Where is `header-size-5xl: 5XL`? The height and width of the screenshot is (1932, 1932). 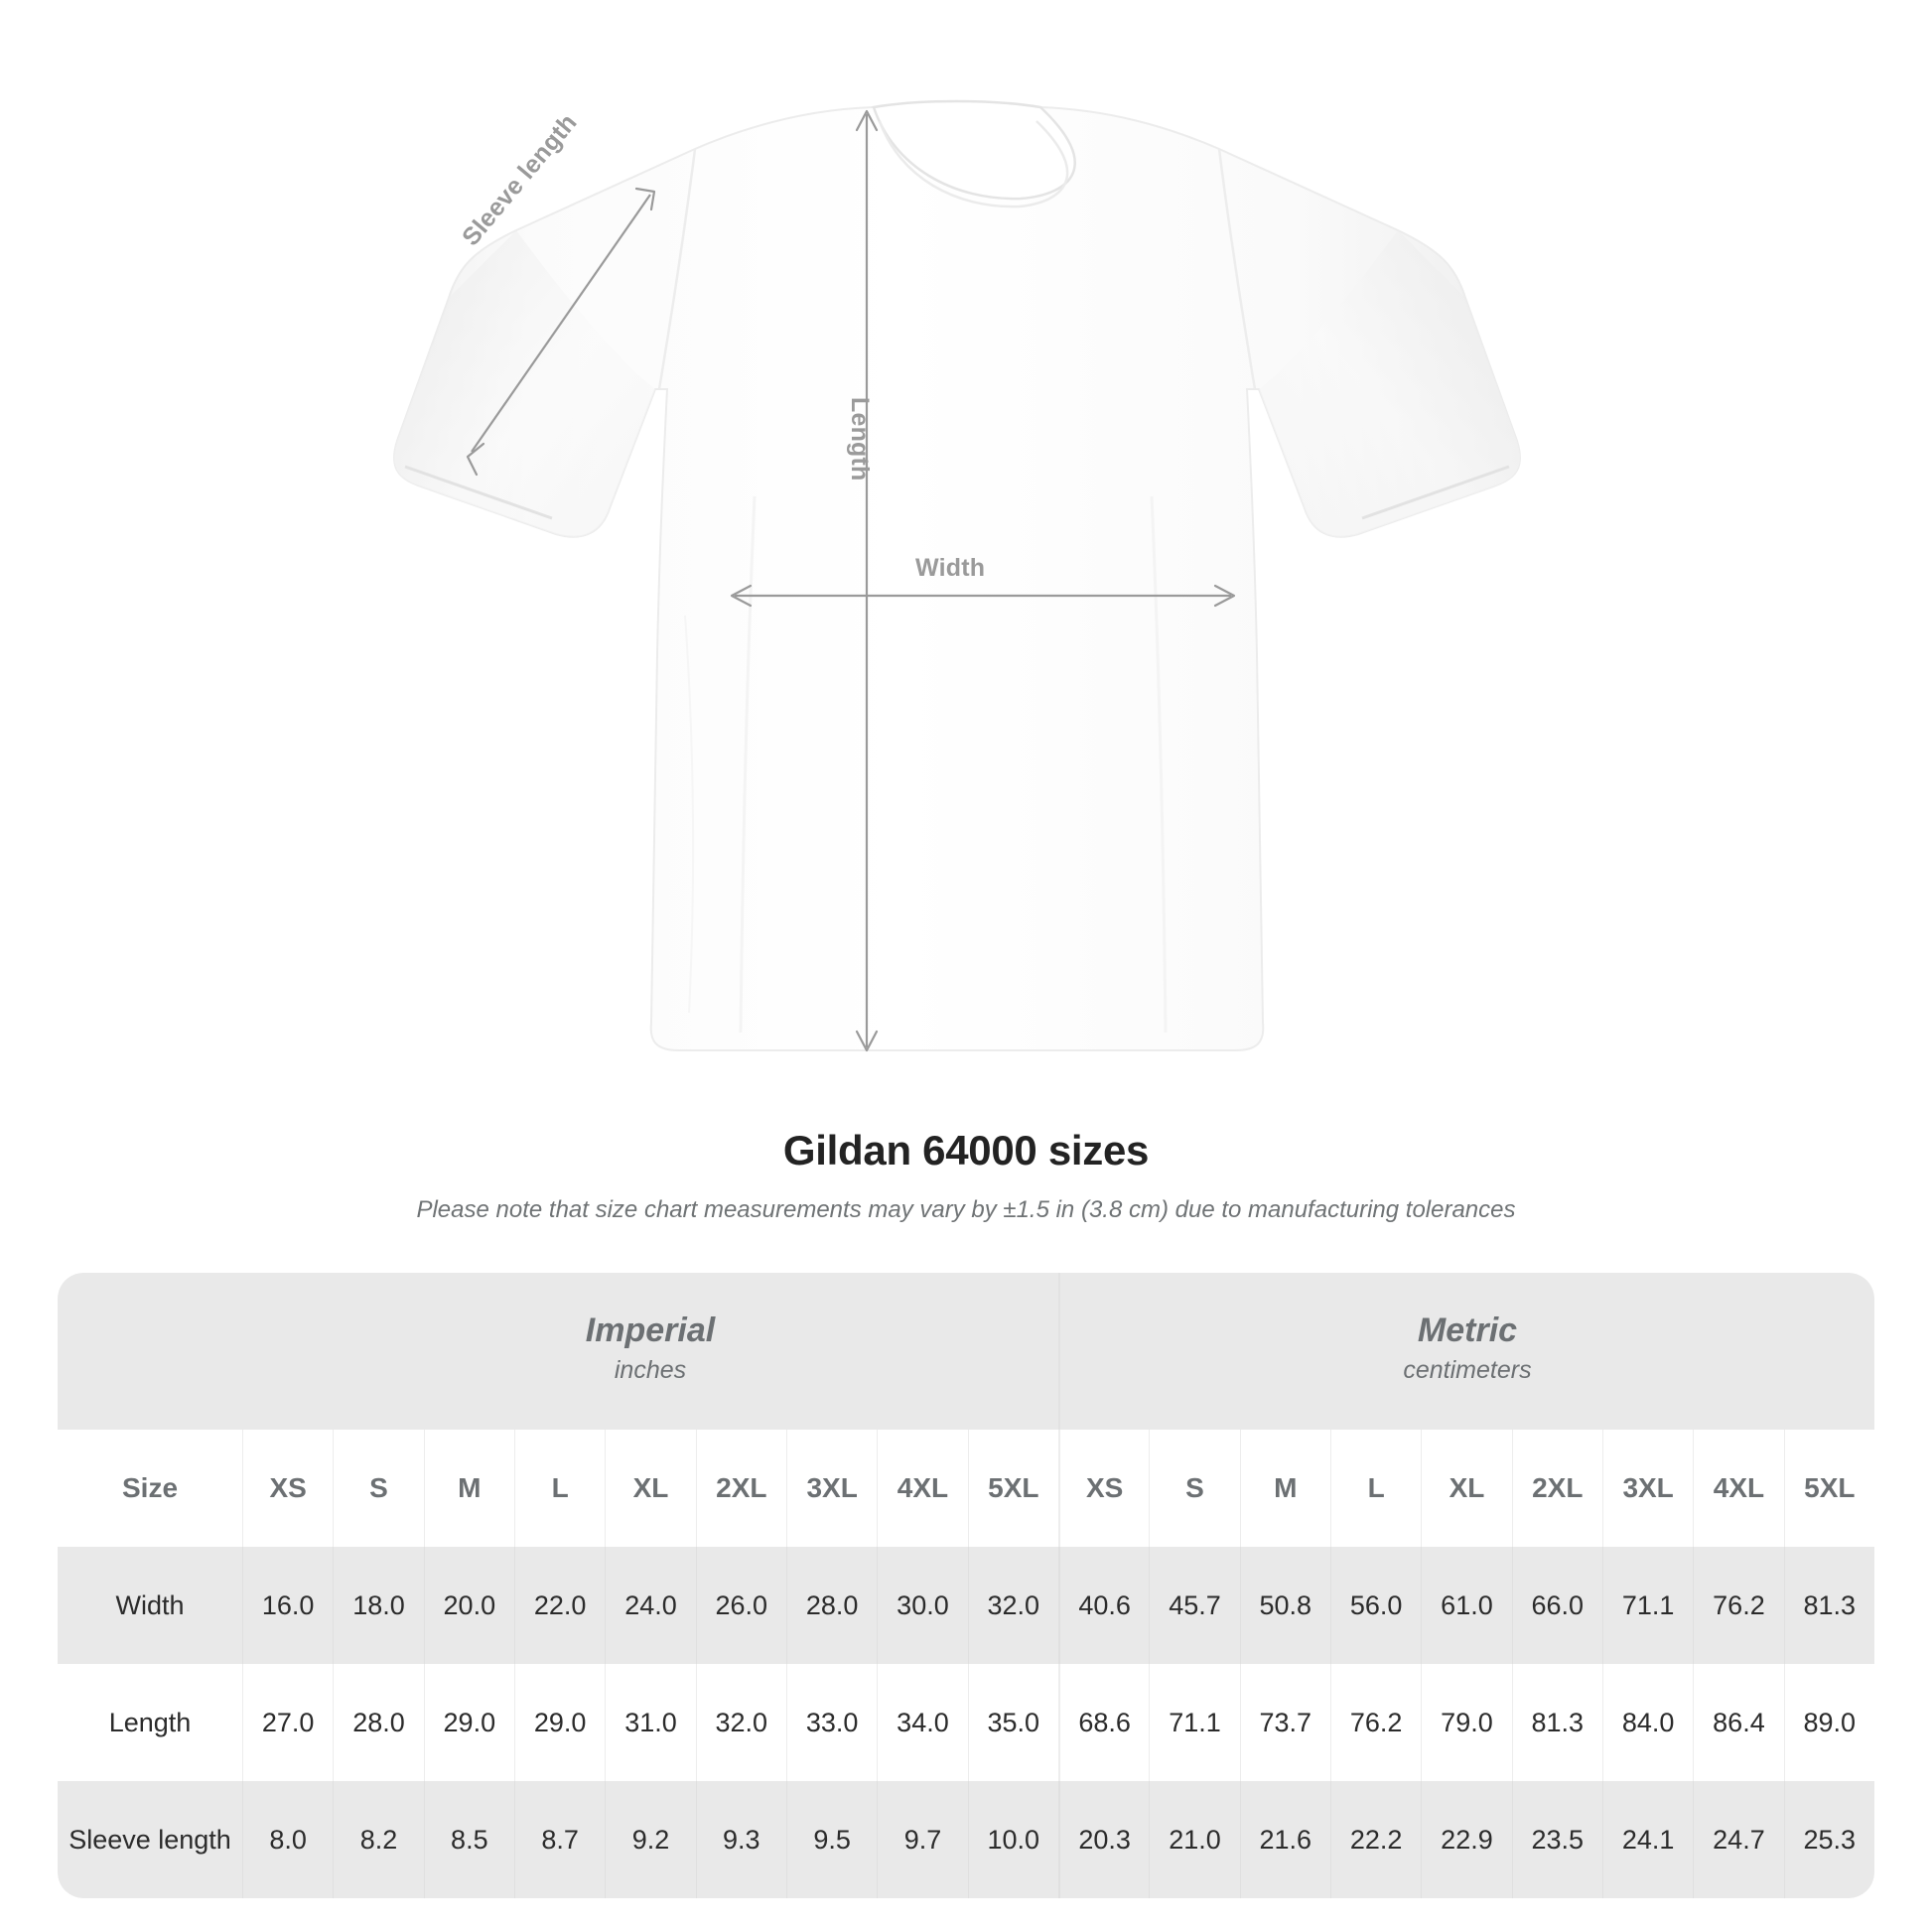
header-size-5xl: 5XL is located at coordinates (1012, 1488).